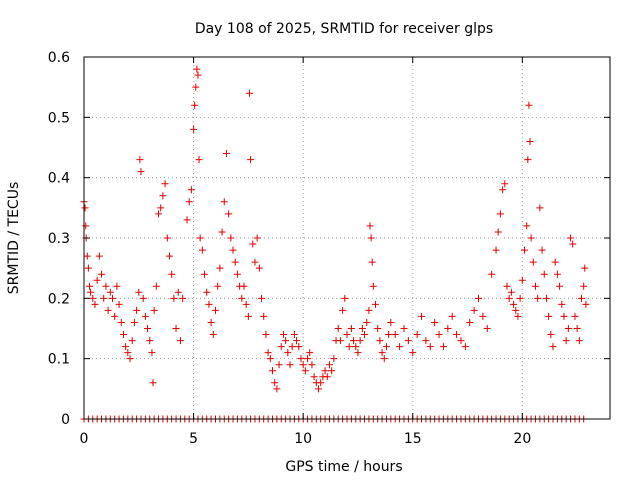  What do you see at coordinates (522, 439) in the screenshot?
I see `x-tick-label: 20` at bounding box center [522, 439].